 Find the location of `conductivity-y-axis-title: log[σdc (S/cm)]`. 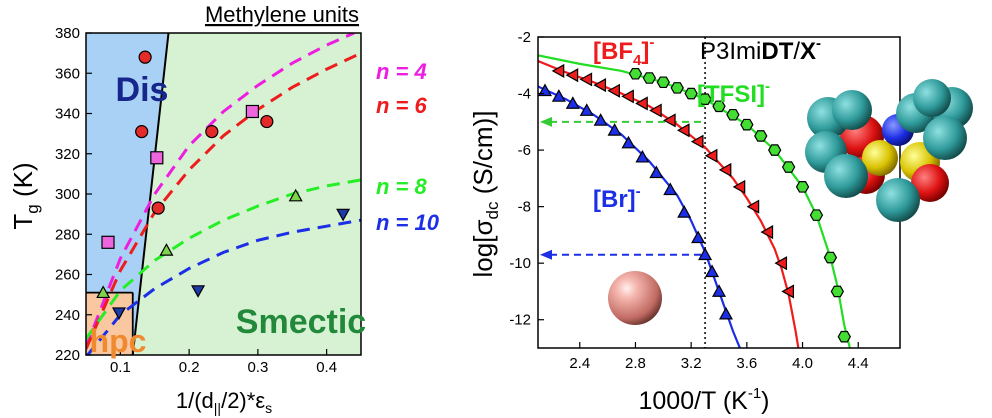

conductivity-y-axis-title: log[σdc (S/cm)] is located at coordinates (485, 194).